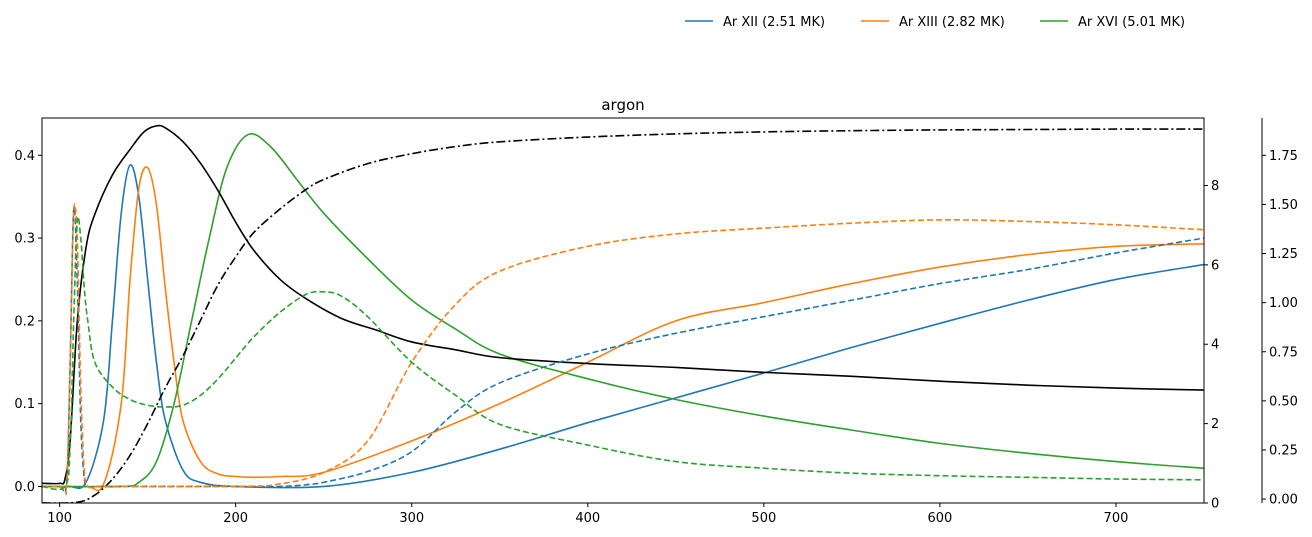  Describe the element at coordinates (1283, 303) in the screenshot. I see `outer-right-y-tick-label: 1.00` at that location.